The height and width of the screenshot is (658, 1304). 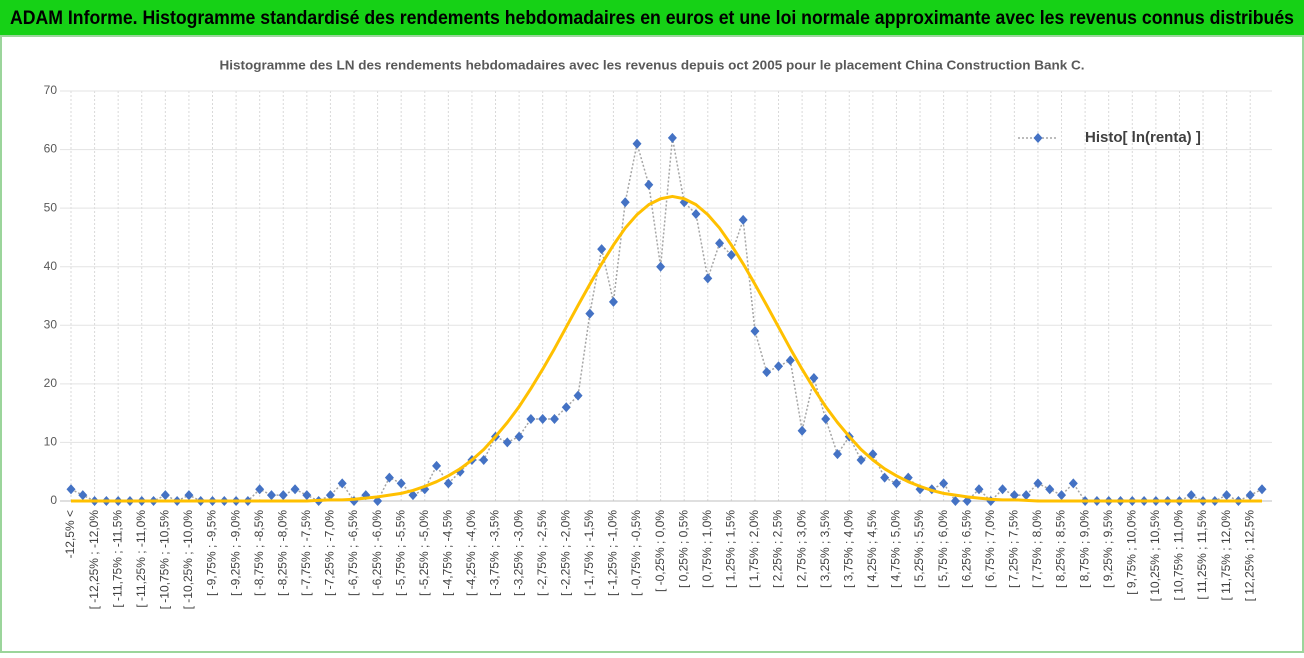 I want to click on x-tick-label: [ -5,25% ; -5,0%, so click(x=424, y=553).